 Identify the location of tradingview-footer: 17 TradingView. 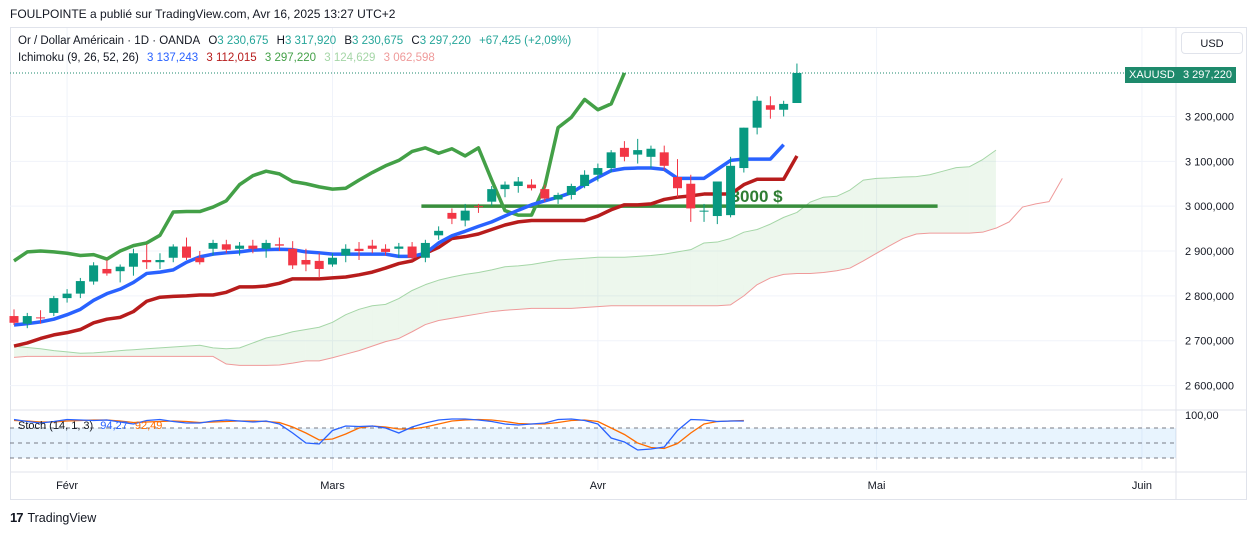
(53, 517).